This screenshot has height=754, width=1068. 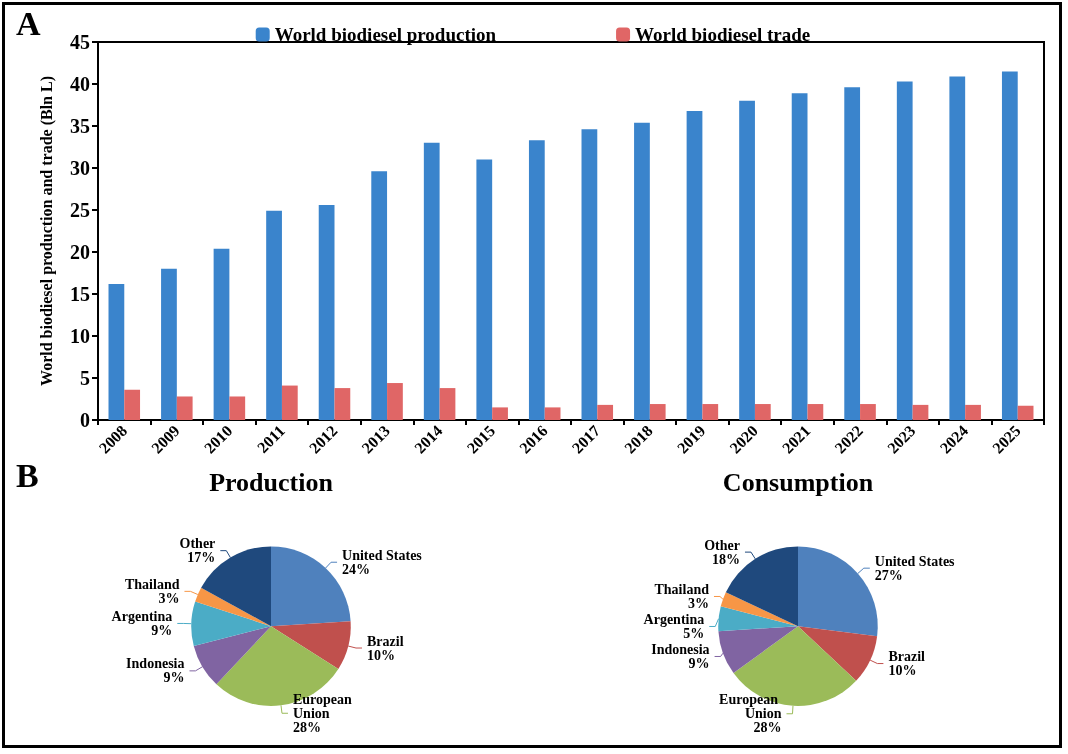 What do you see at coordinates (80, 168) in the screenshot?
I see `y-tick-label: 30` at bounding box center [80, 168].